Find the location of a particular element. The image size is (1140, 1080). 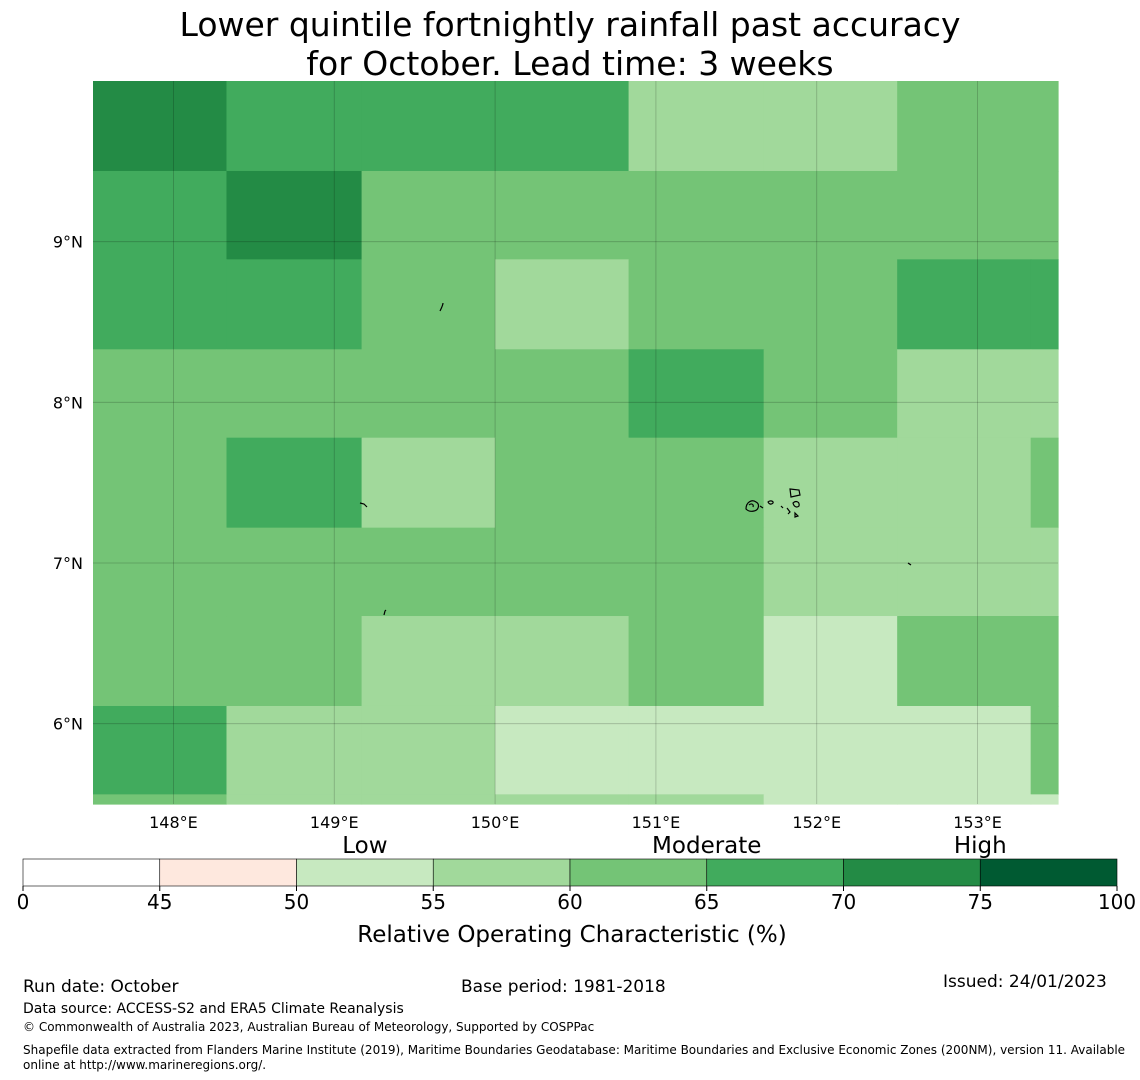

lon-tick-label: 149°E is located at coordinates (334, 822).